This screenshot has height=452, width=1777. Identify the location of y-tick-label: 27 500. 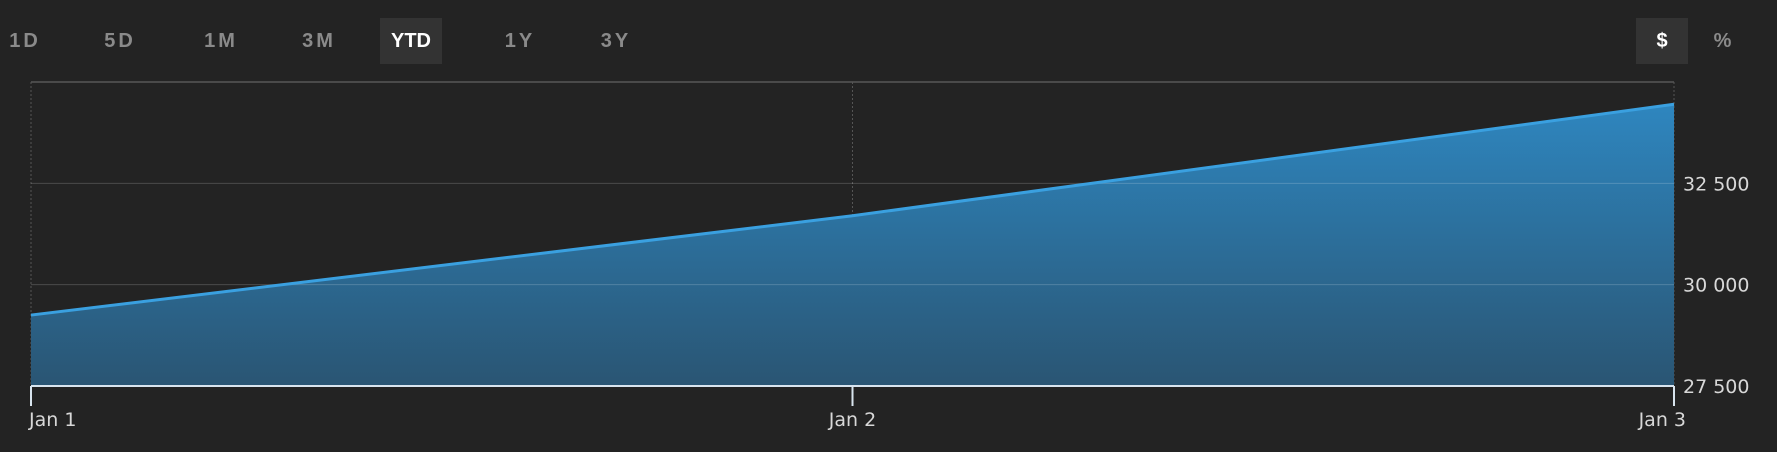
(1716, 387).